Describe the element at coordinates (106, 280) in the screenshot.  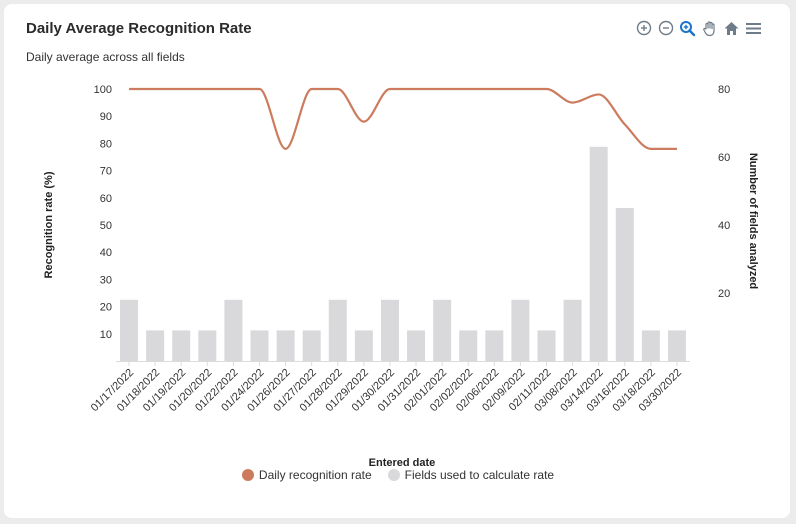
I see `y-tick-label: 30` at that location.